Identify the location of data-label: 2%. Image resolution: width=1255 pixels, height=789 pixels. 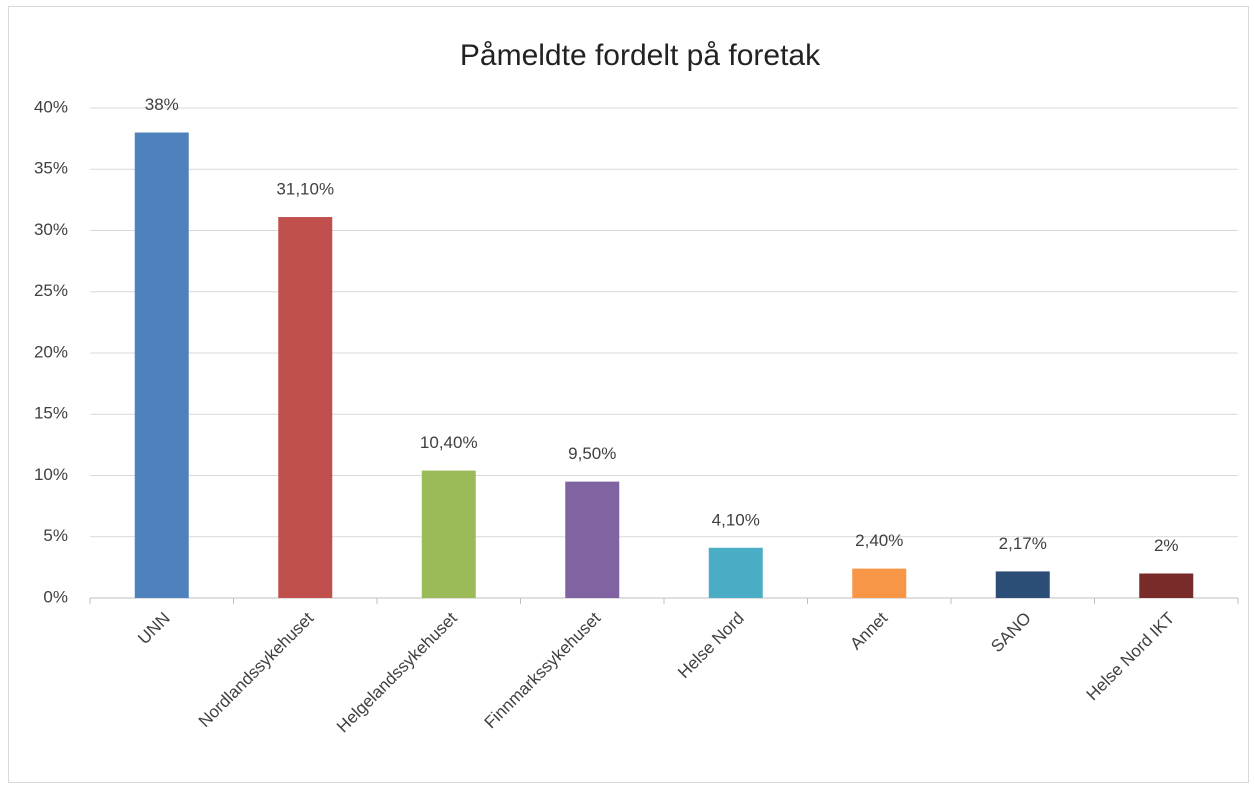
(1166, 545).